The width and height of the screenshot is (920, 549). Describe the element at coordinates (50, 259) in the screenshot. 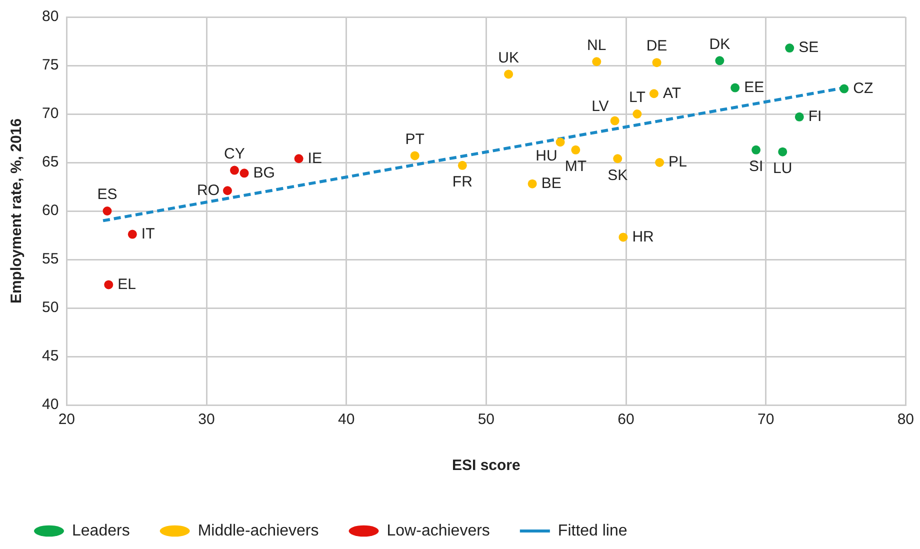

I see `y-tick-label: 55` at that location.